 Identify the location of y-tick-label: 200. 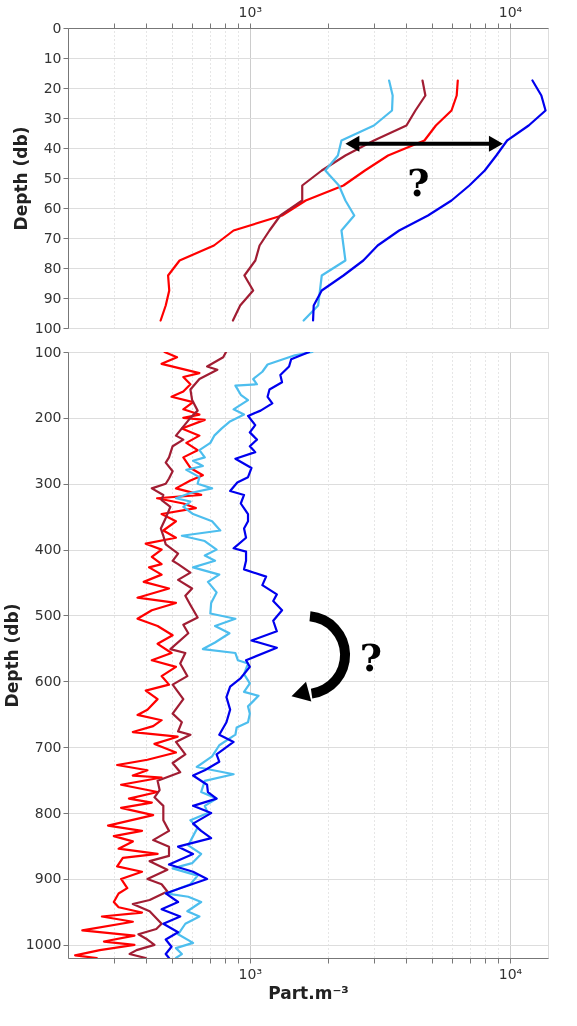
(48, 417).